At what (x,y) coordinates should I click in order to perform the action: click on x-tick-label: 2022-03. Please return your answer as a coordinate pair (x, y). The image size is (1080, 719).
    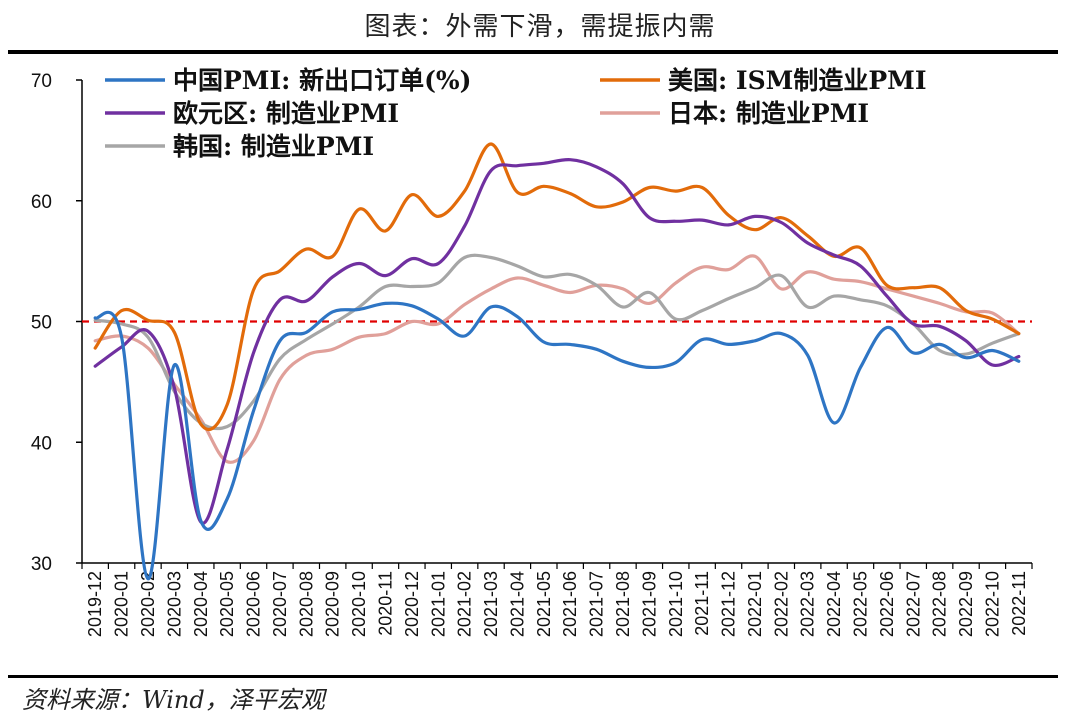
    Looking at the image, I should click on (808, 604).